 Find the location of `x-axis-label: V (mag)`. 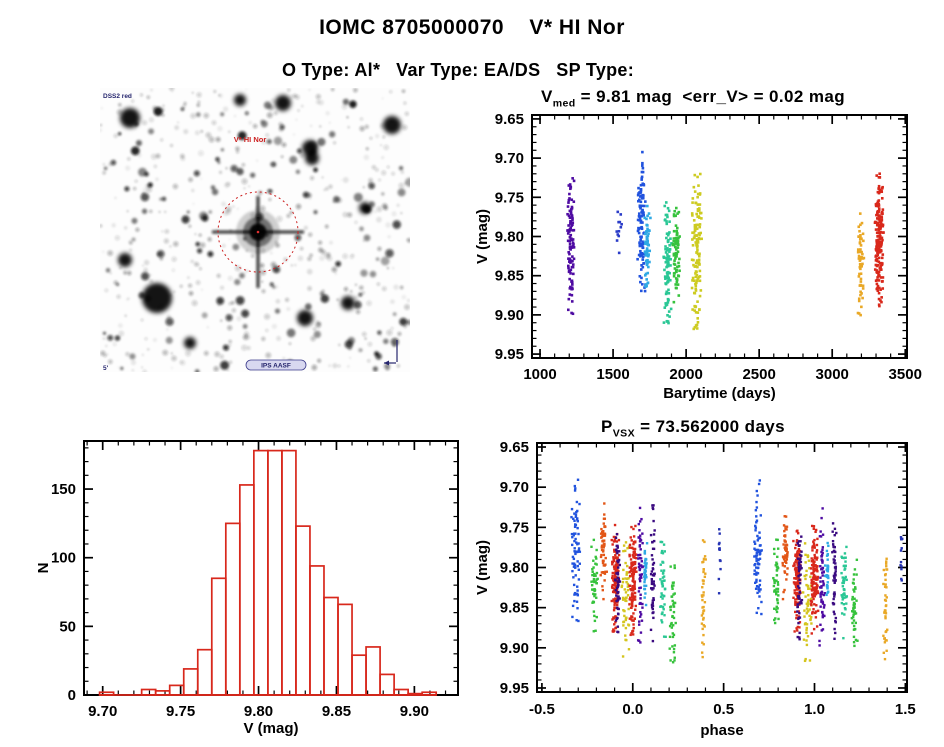

x-axis-label: V (mag) is located at coordinates (270, 728).